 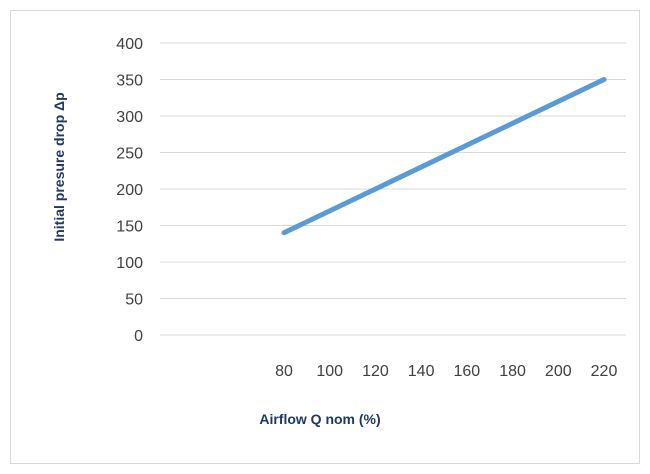 What do you see at coordinates (138, 336) in the screenshot?
I see `y-tick-label: 0` at bounding box center [138, 336].